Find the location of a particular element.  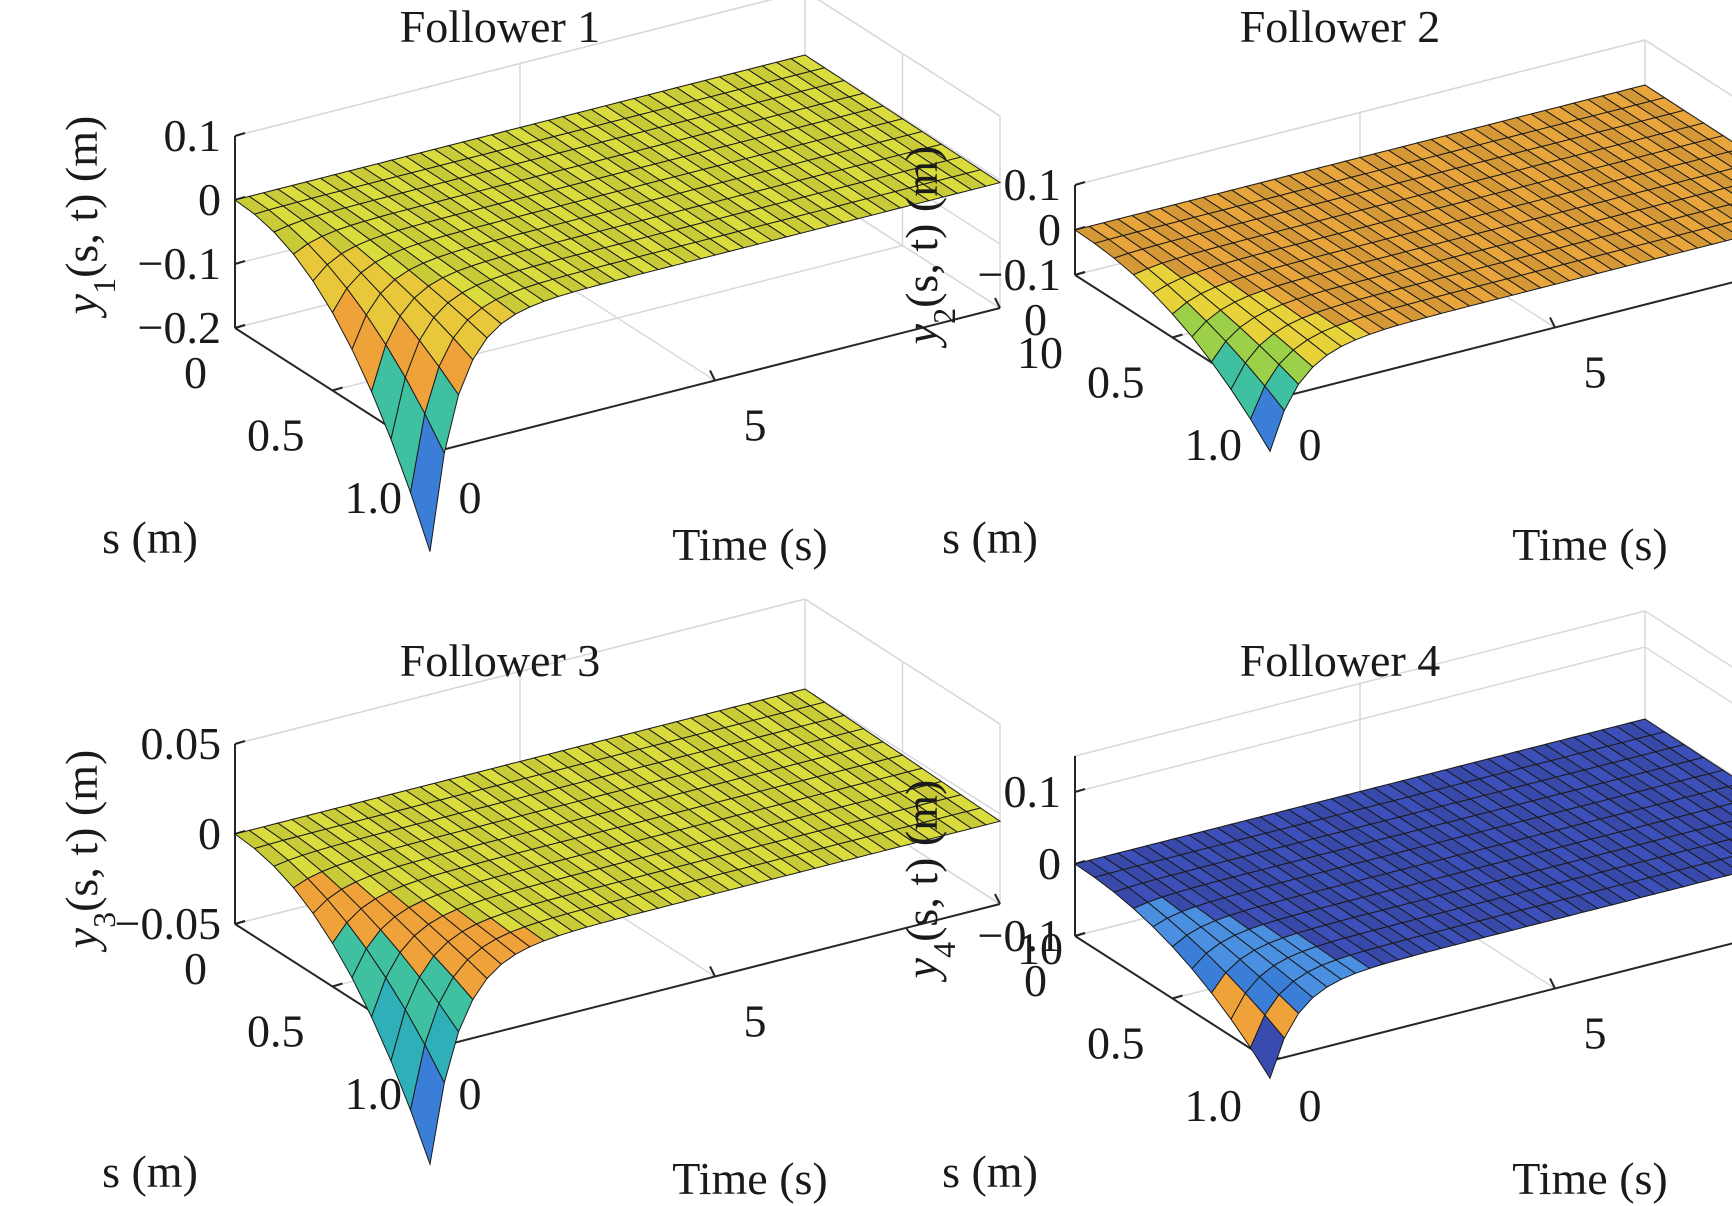

z-tick-label: −0.05 is located at coordinates (168, 923).